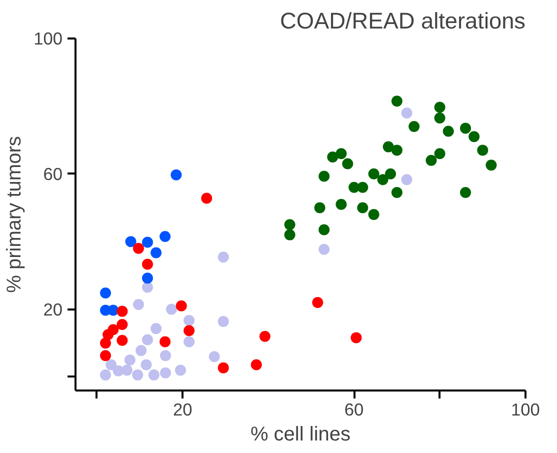 This screenshot has width=557, height=453. Describe the element at coordinates (53, 174) in the screenshot. I see `y-tick-label: 60` at that location.